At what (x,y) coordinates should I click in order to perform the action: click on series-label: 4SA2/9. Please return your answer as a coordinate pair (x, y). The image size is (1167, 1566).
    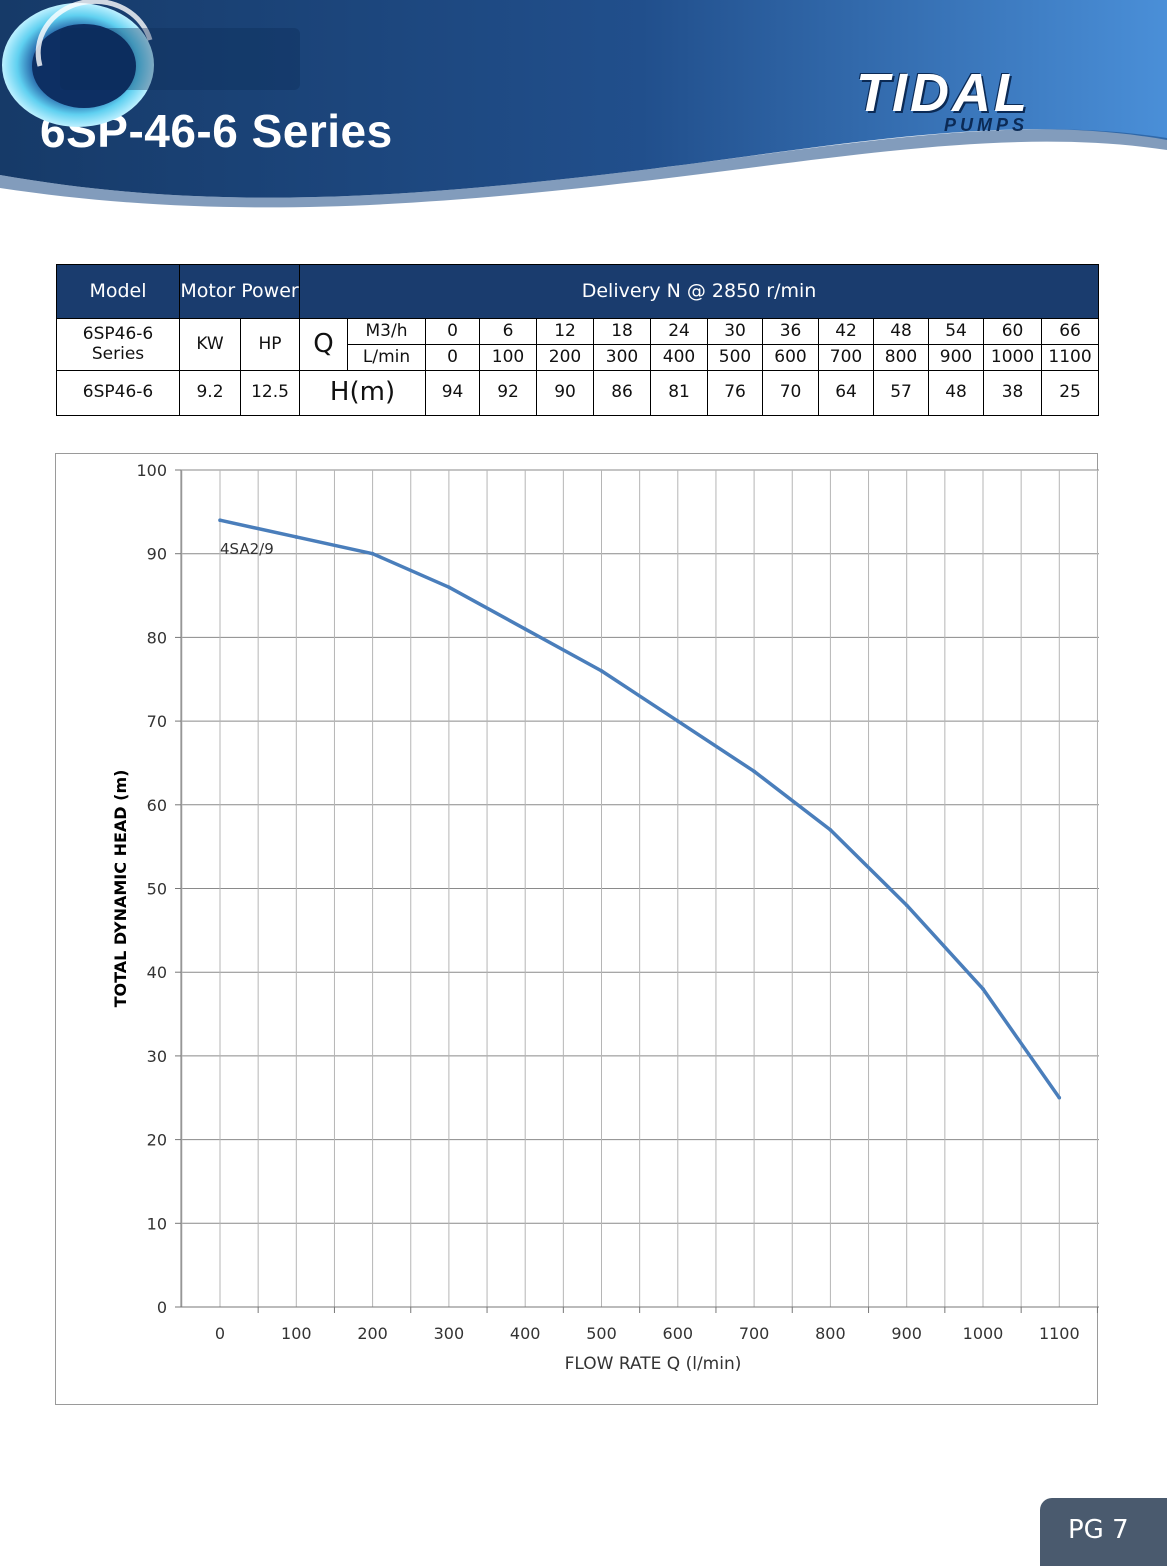
    Looking at the image, I should click on (247, 549).